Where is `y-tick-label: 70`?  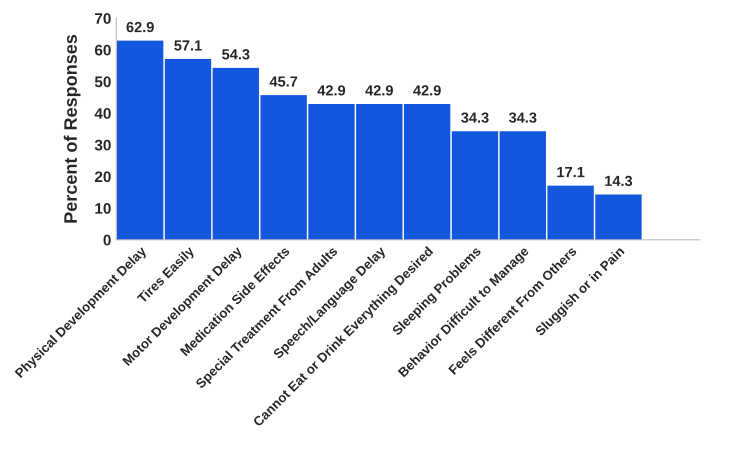 y-tick-label: 70 is located at coordinates (103, 18).